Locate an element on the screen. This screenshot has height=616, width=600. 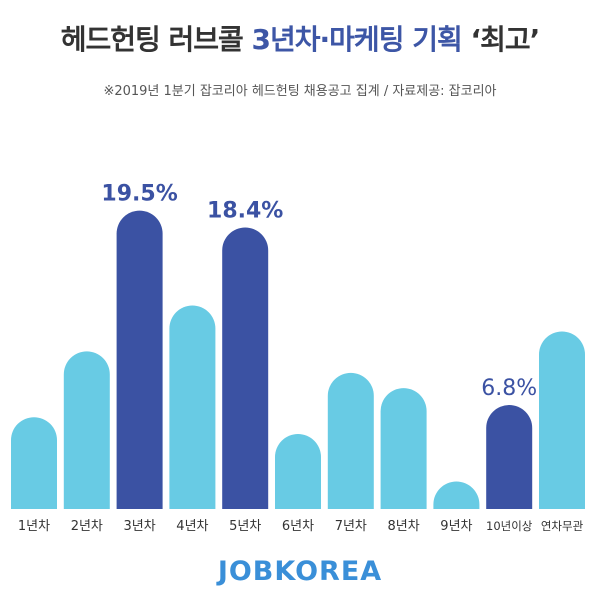
title-part-1: 헤드헌팅 러브콜 is located at coordinates (152, 39).